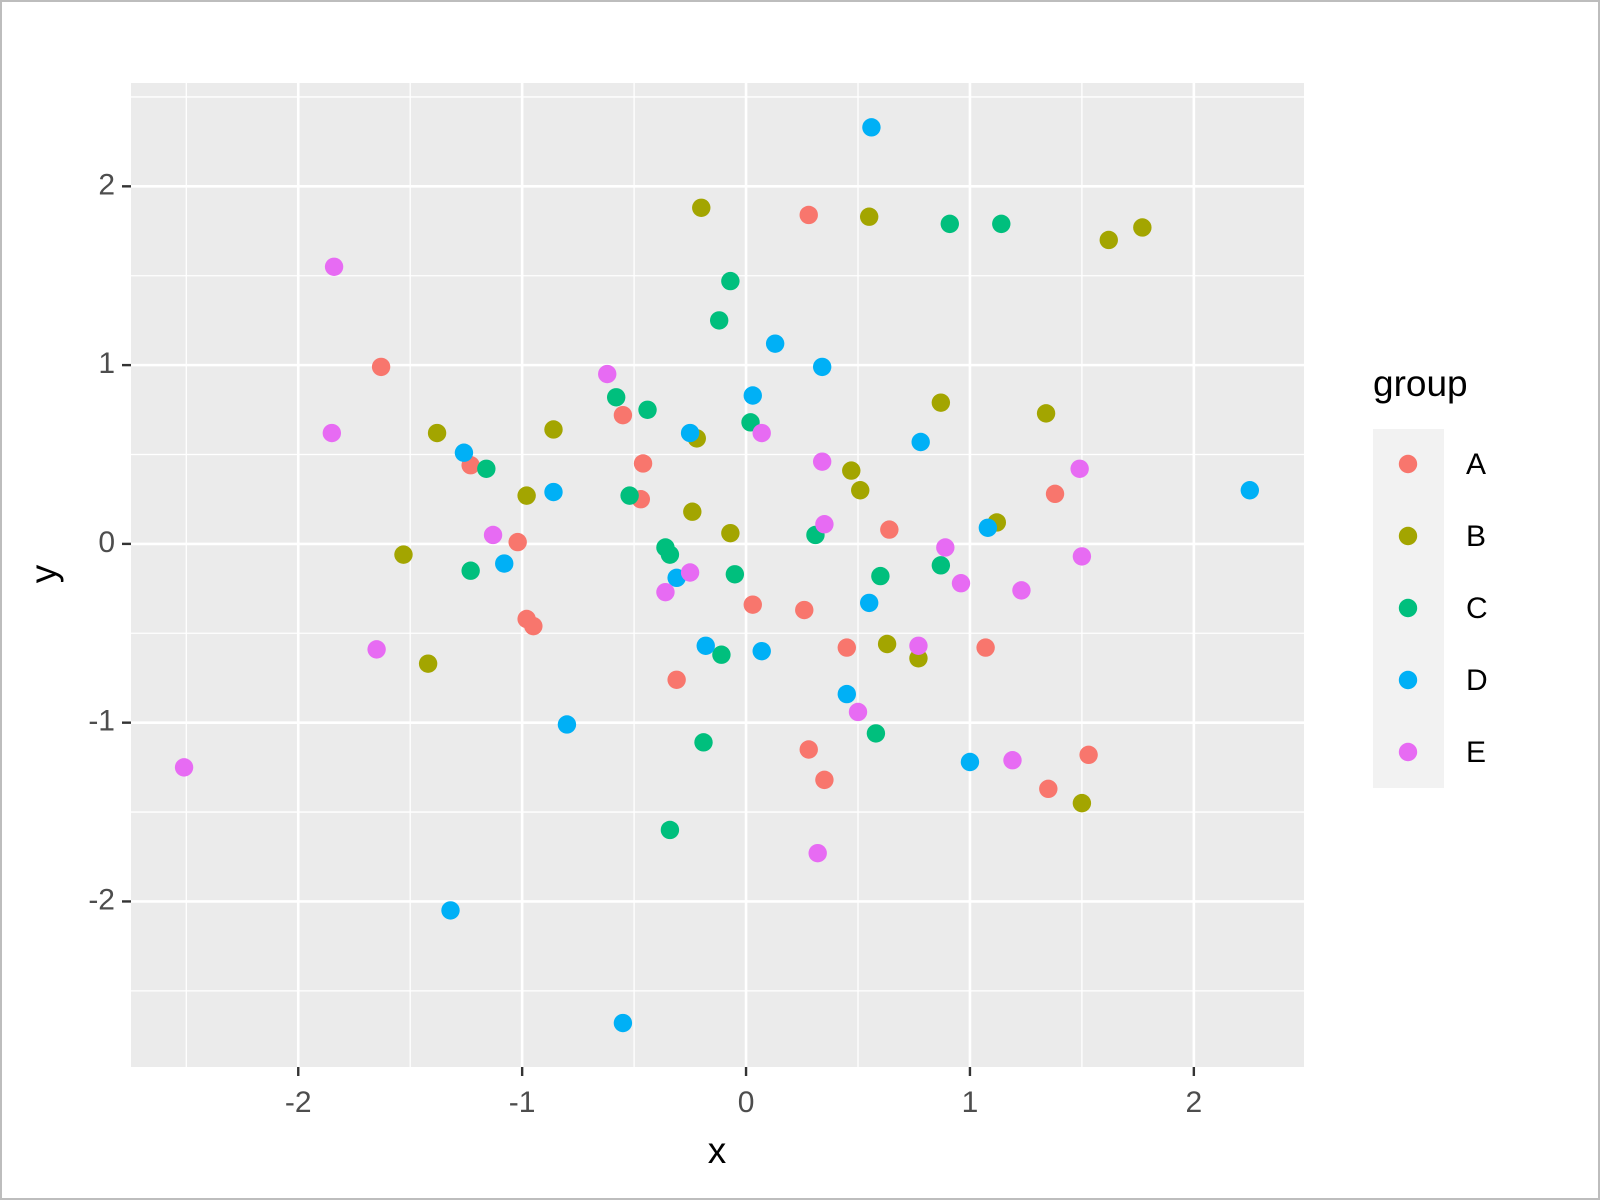 This screenshot has height=1200, width=1600. Describe the element at coordinates (1477, 680) in the screenshot. I see `legend-label: D` at that location.